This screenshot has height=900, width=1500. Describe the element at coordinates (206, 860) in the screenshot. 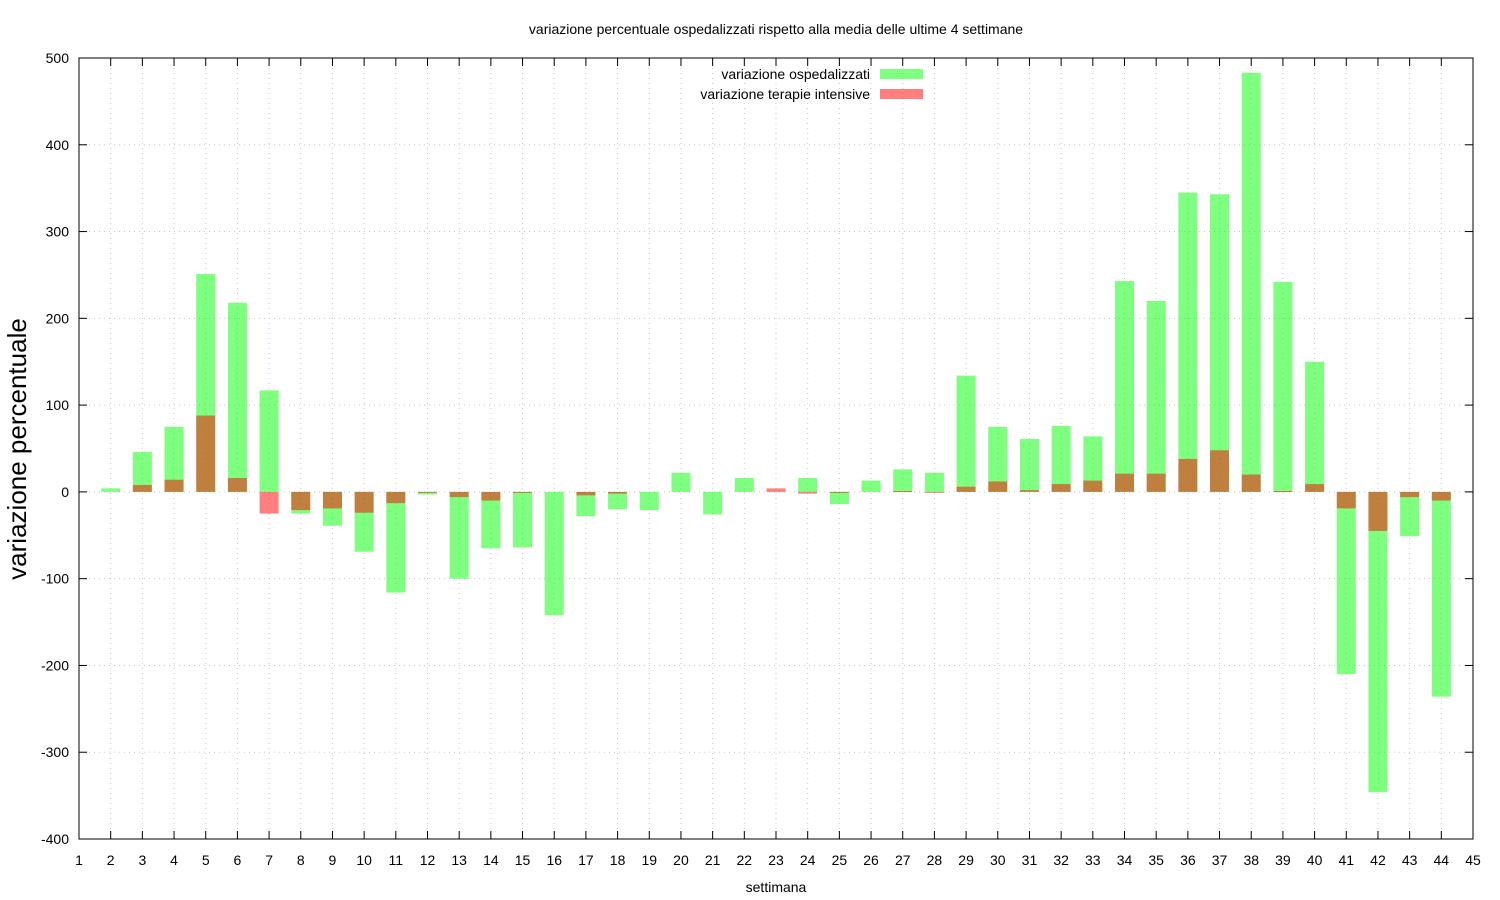

I see `x-tick-label: 5` at that location.